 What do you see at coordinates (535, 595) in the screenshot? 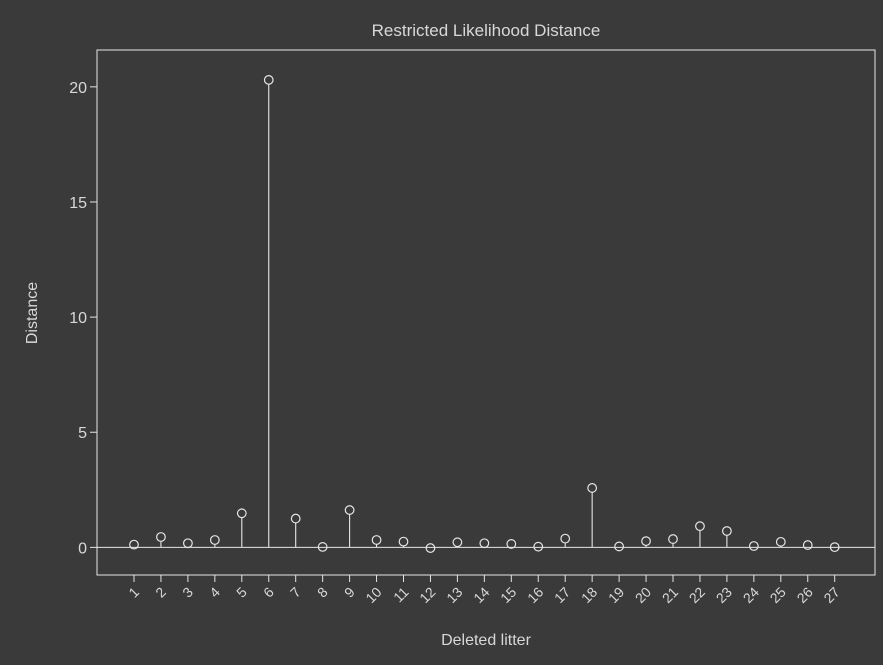
I see `x-tick-label: 16` at bounding box center [535, 595].